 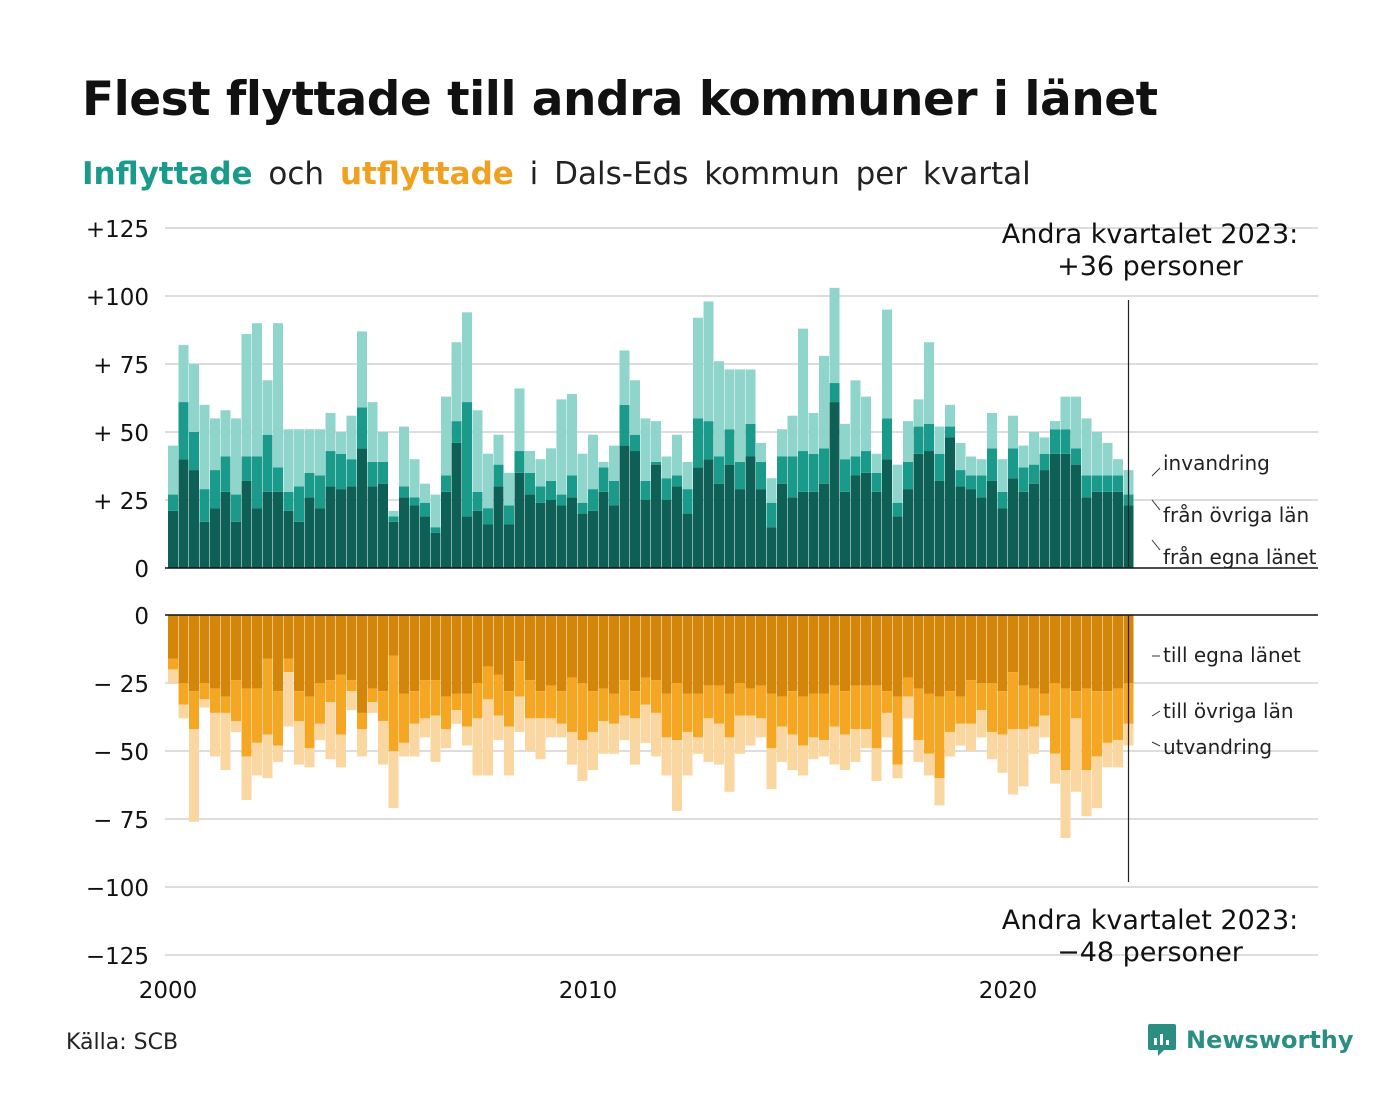 I want to click on newsworthy-logo: Newsworthy, so click(x=1250, y=1040).